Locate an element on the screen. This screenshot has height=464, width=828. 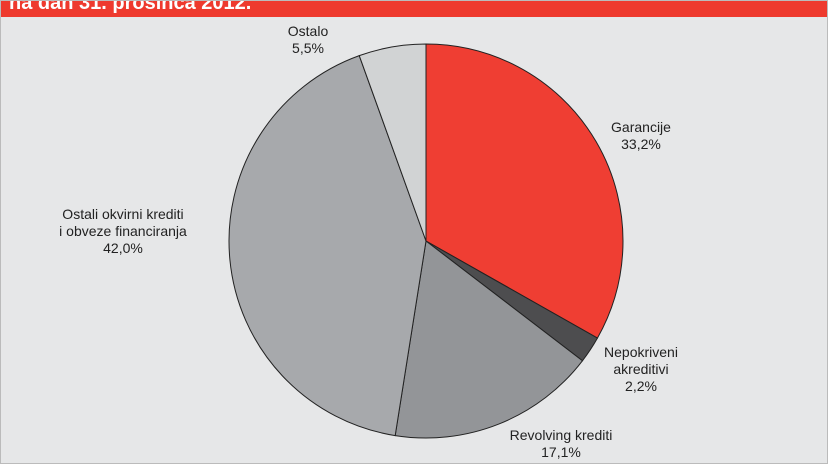
slice-label: Garancije is located at coordinates (641, 127).